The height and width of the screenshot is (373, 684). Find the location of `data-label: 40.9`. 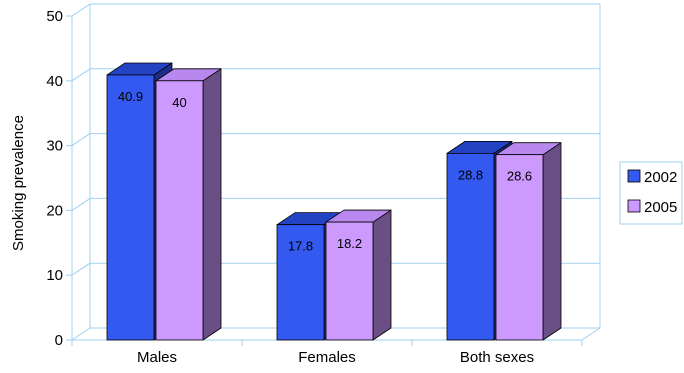

data-label: 40.9 is located at coordinates (130, 96).